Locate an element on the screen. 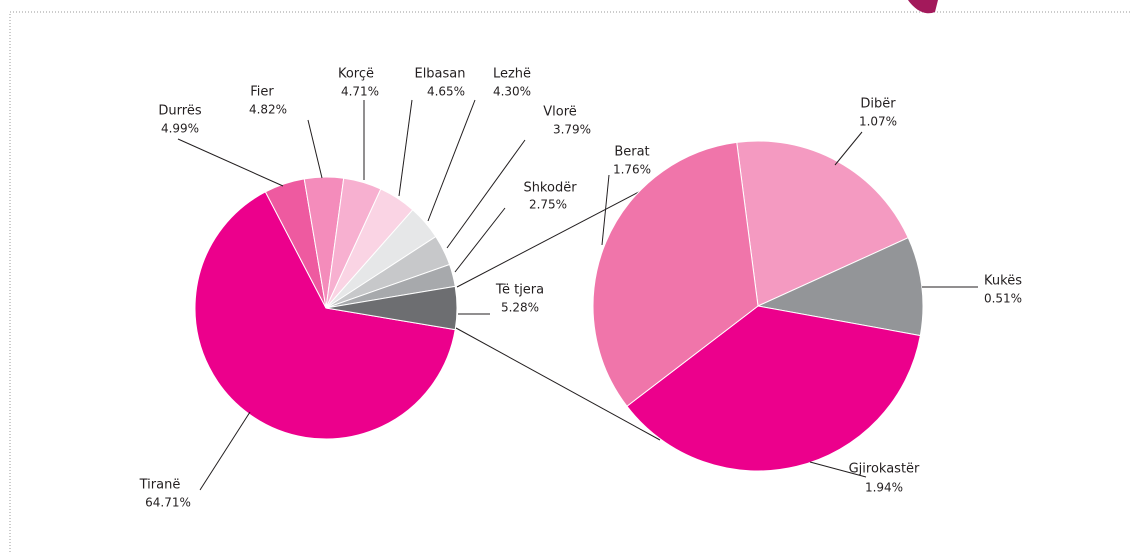 Image resolution: width=1131 pixels, height=556 pixels. slice-value-label: 5.28% is located at coordinates (520, 308).